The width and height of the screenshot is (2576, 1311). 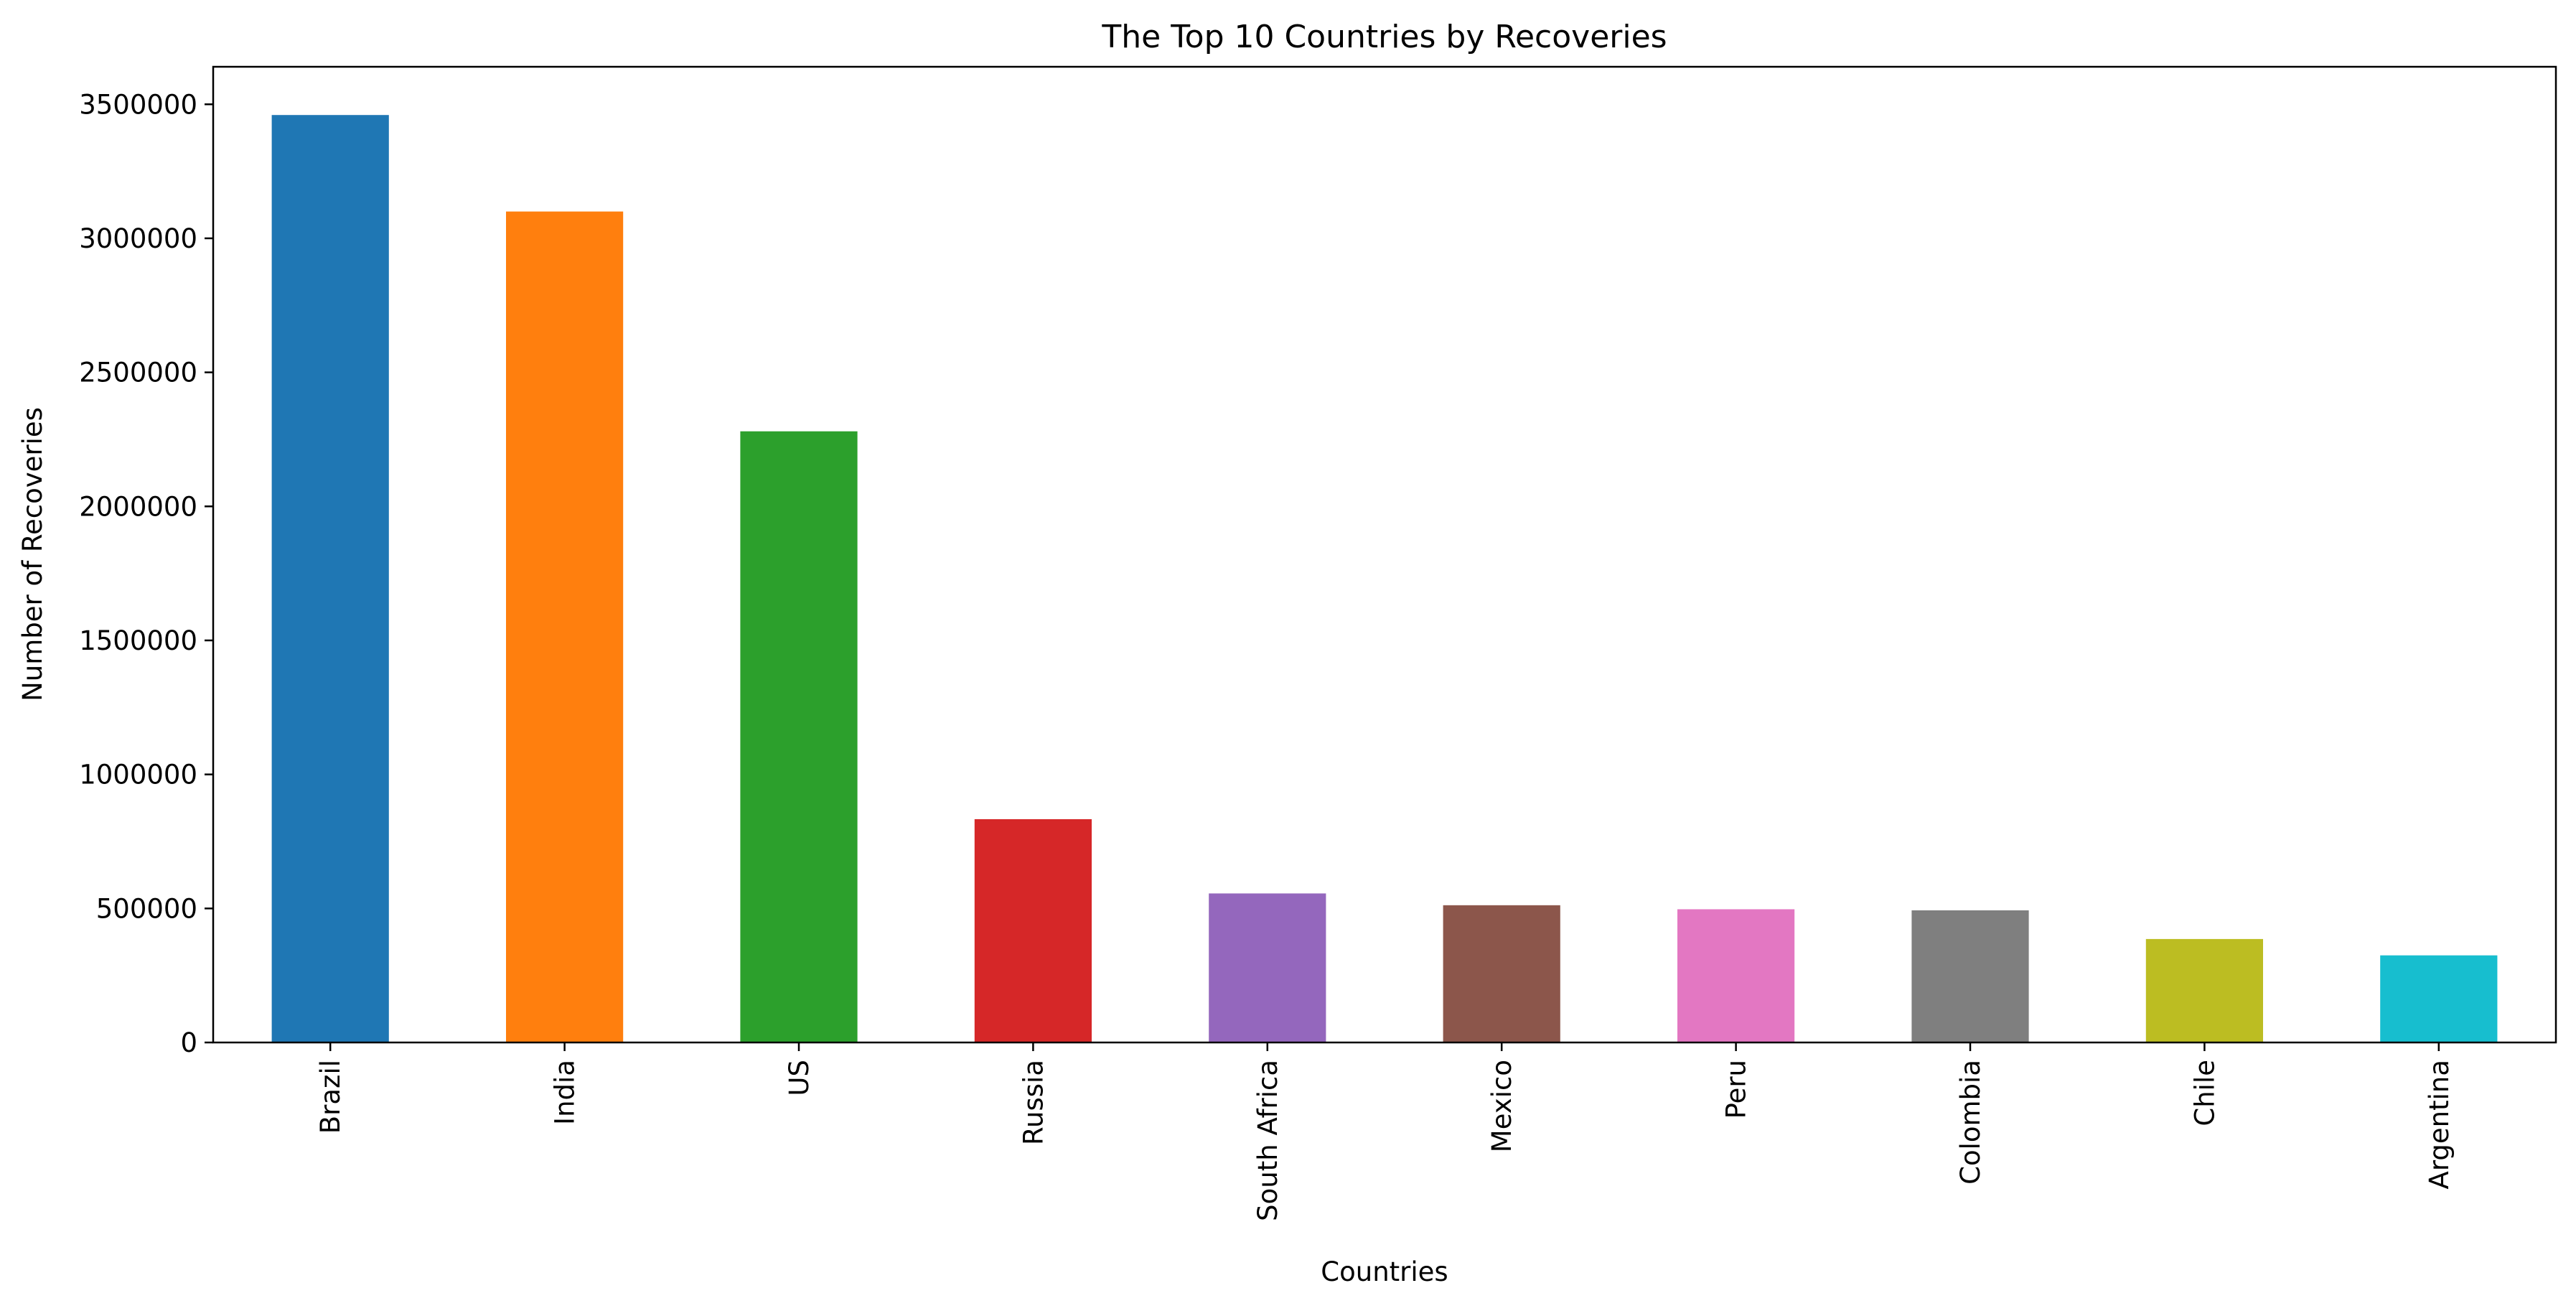 I want to click on x-tick-label: US, so click(x=800, y=1078).